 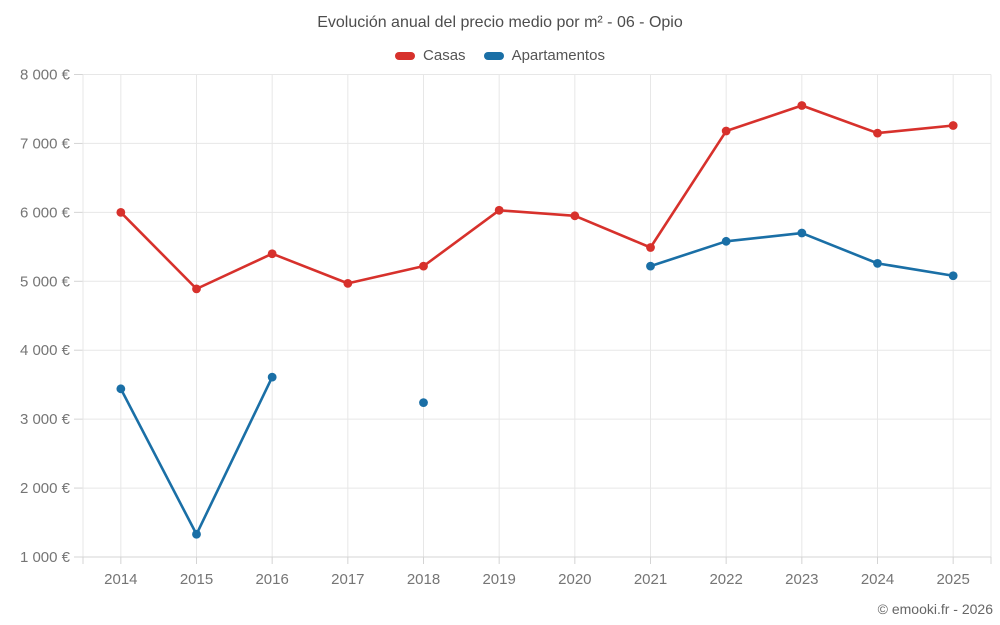 I want to click on y-tick-label: 5 000 €, so click(x=45, y=281).